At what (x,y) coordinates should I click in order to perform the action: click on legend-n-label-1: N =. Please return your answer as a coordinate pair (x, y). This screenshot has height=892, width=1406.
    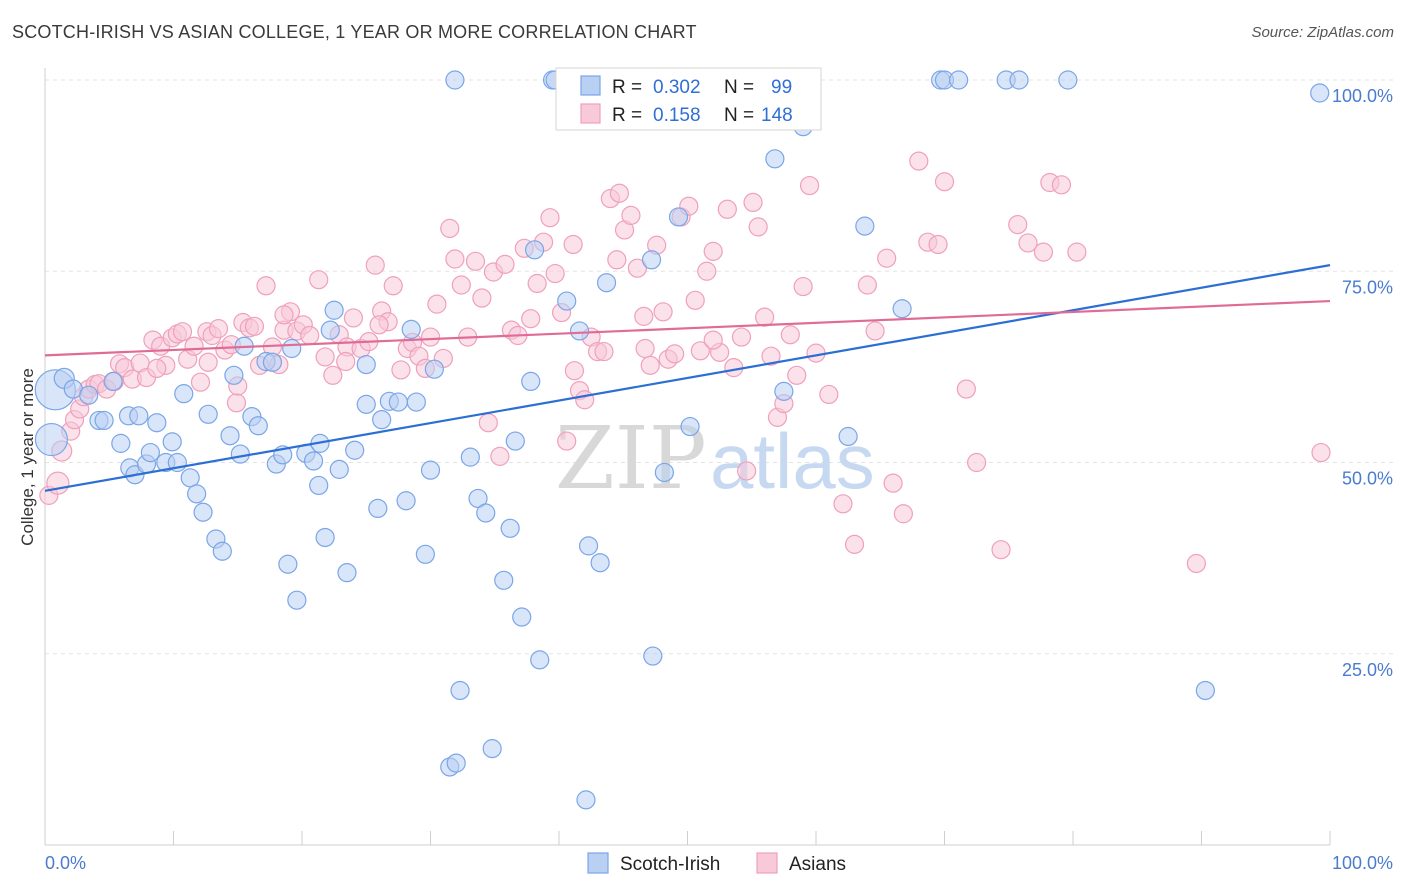
    Looking at the image, I should click on (739, 87).